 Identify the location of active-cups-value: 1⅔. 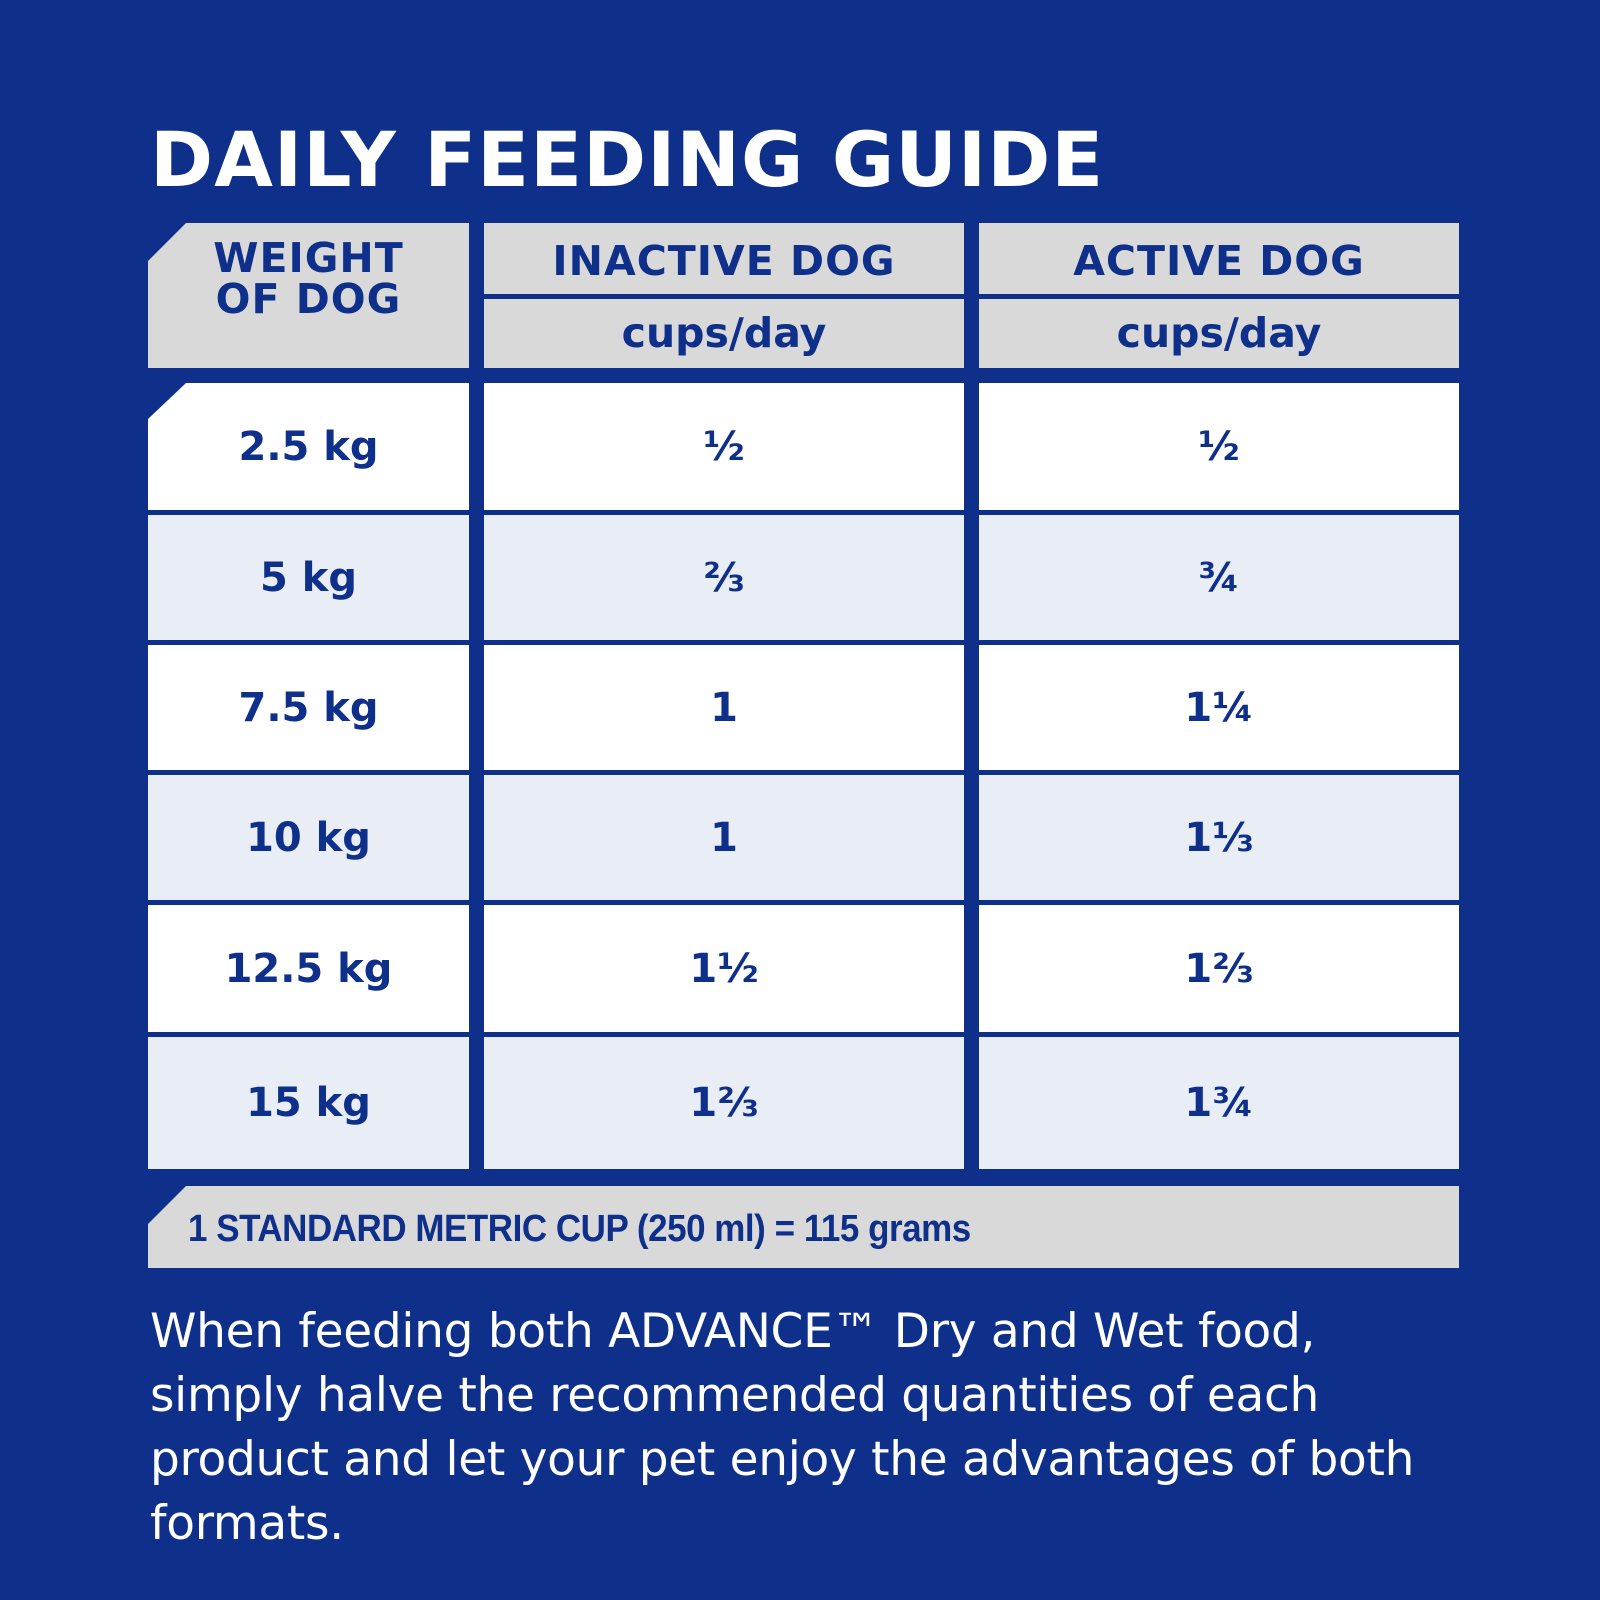
(1219, 968).